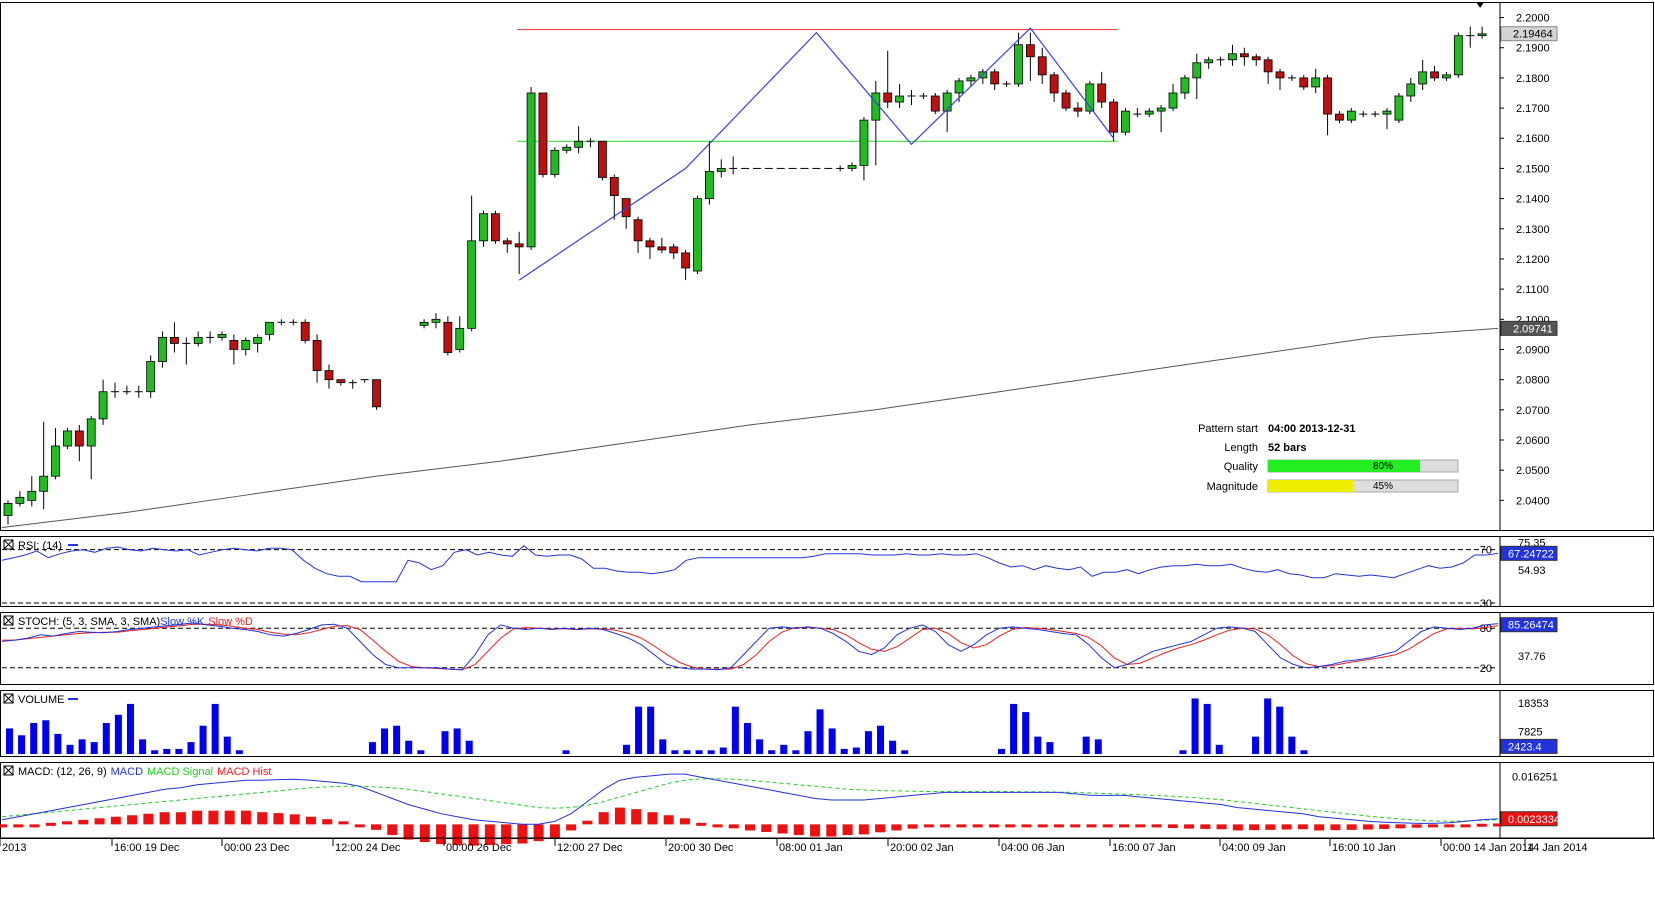 The image size is (1655, 902). Describe the element at coordinates (1533, 79) in the screenshot. I see `price-tick-label: 2.1800` at that location.